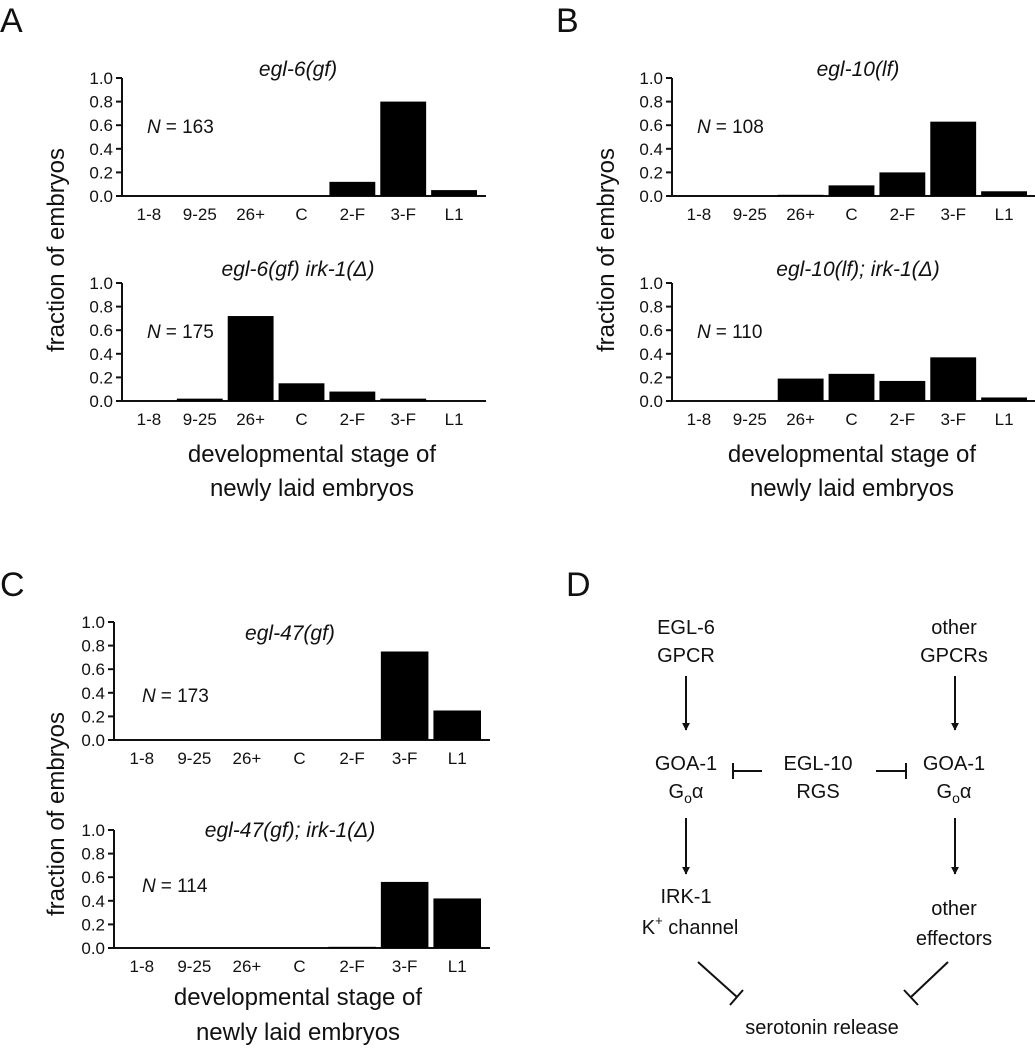  Describe the element at coordinates (567, 21) in the screenshot. I see `panel-letter-b: B` at that location.